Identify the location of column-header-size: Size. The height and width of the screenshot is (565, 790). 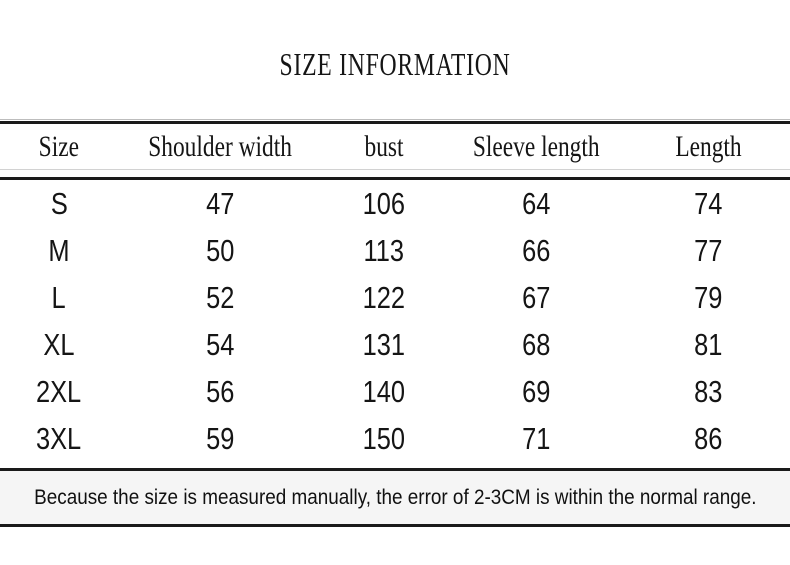
(59, 146).